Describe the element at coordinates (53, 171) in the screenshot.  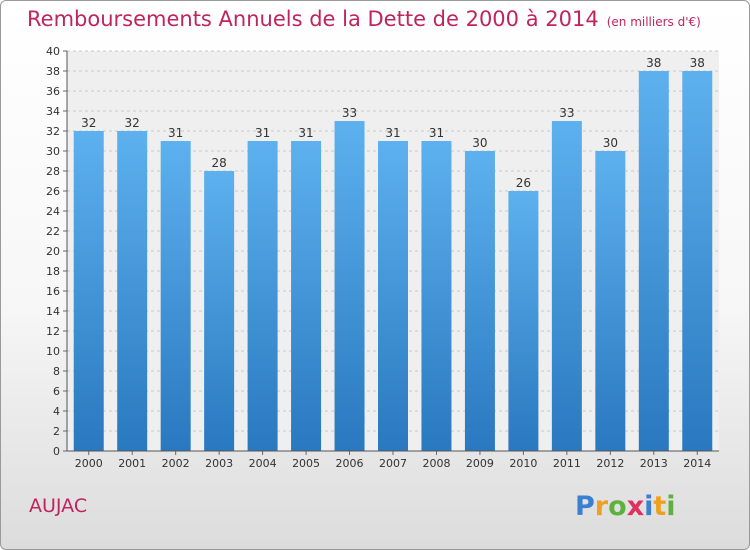
I see `y-tick-label: 28` at that location.